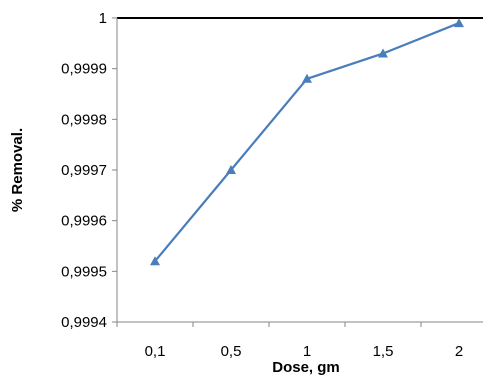 The height and width of the screenshot is (376, 483). Describe the element at coordinates (383, 351) in the screenshot. I see `x-tick-label: 1,5` at that location.